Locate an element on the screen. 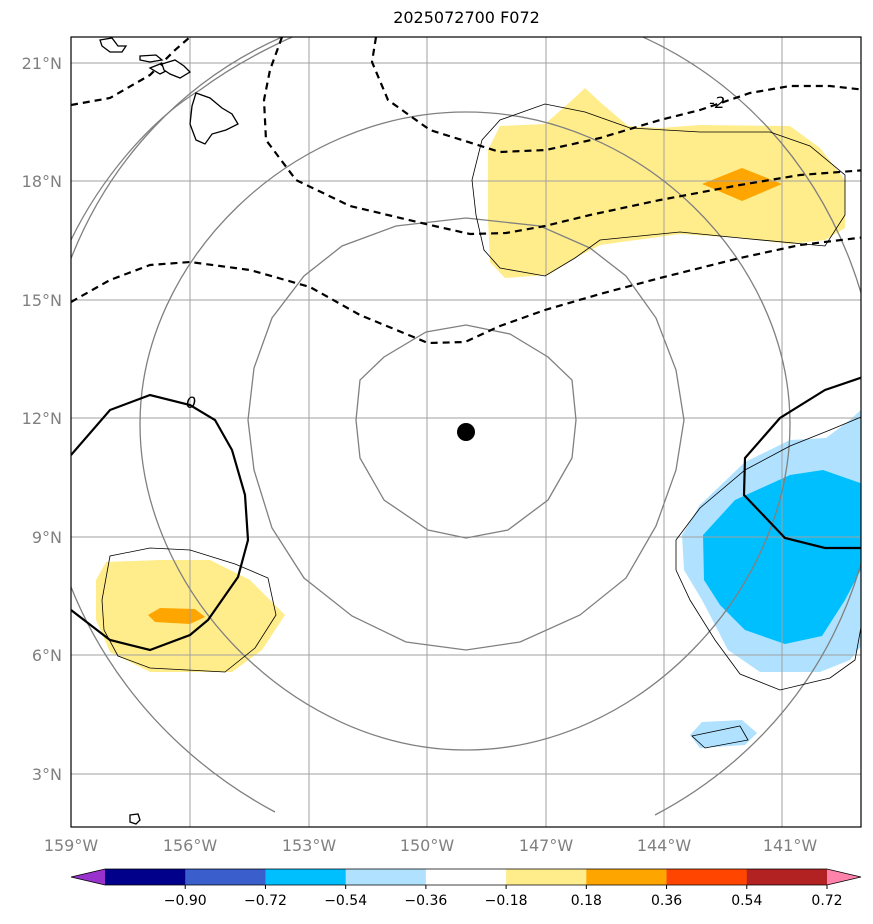 The height and width of the screenshot is (924, 873). colorbar-label: −0.54 is located at coordinates (345, 901).